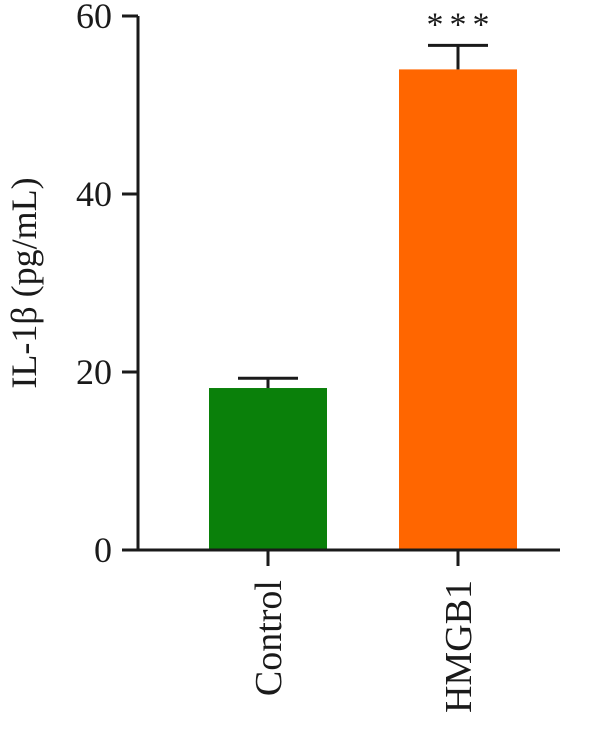 The height and width of the screenshot is (734, 600). What do you see at coordinates (458, 56) in the screenshot?
I see `error-bar-hmgb1` at bounding box center [458, 56].